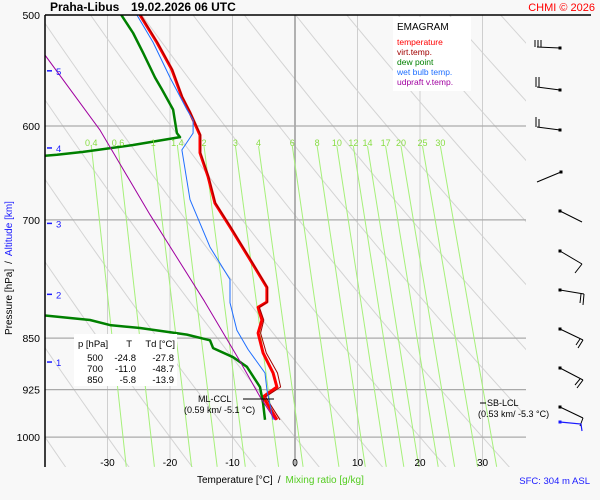 Image resolution: width=600 pixels, height=500 pixels. Describe the element at coordinates (422, 143) in the screenshot. I see `mixing-ratio-label: 25` at that location.